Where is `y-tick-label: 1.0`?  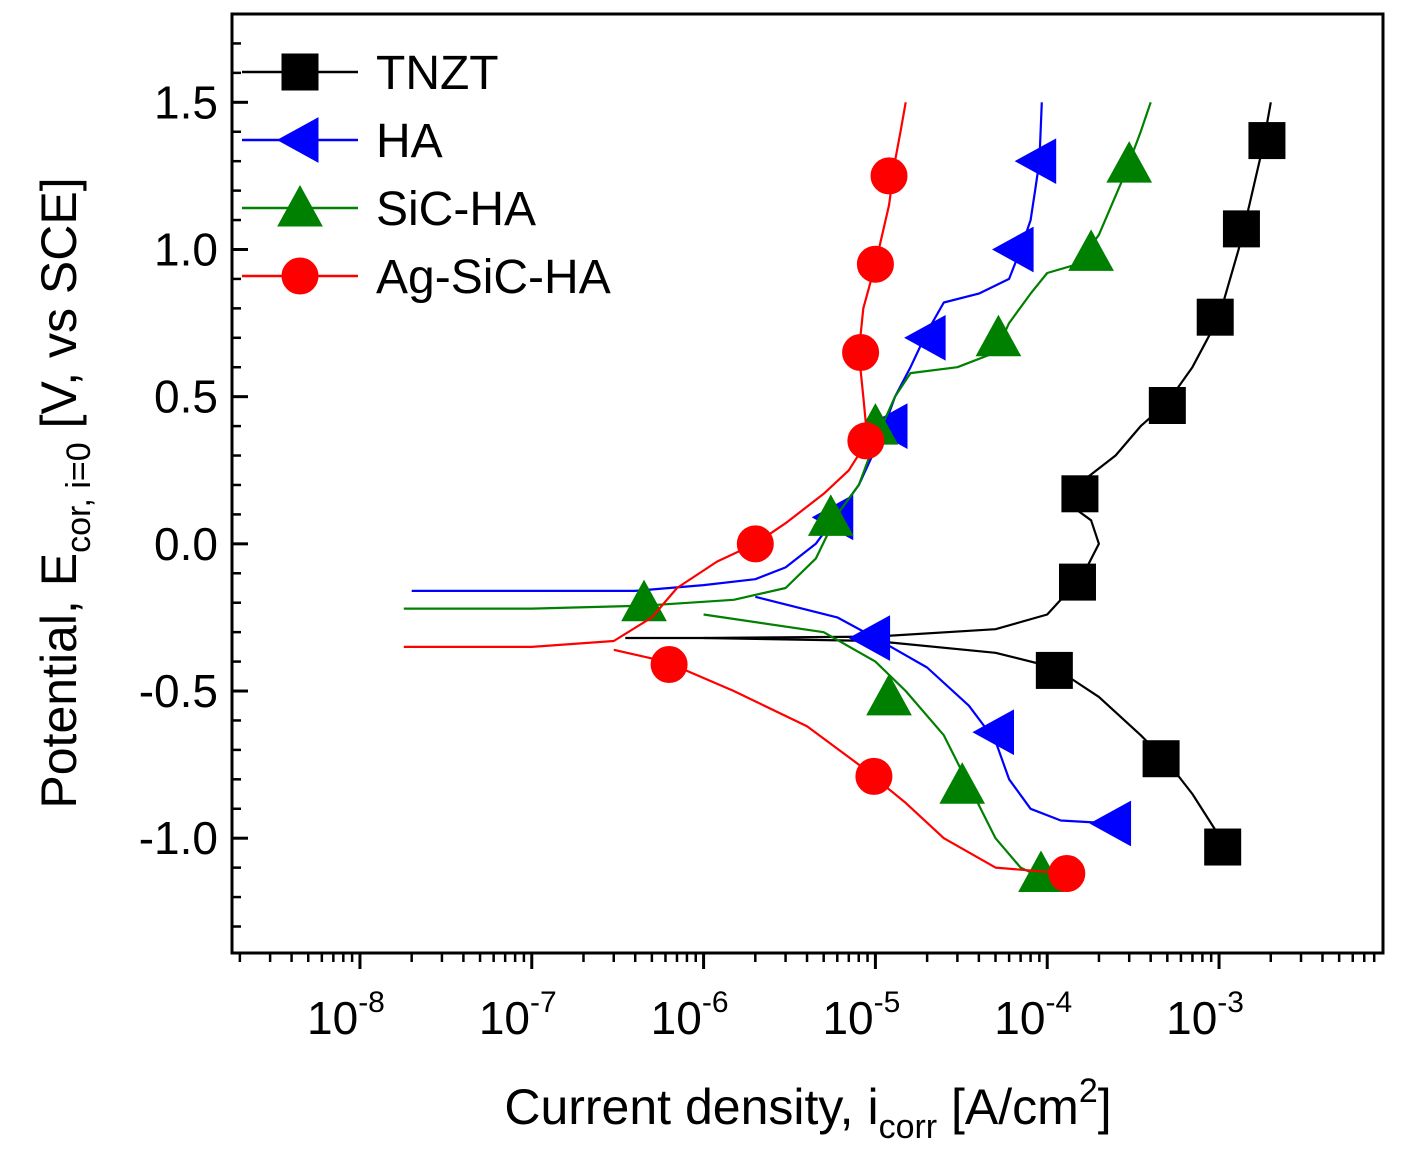 y-tick-label: 1.0 is located at coordinates (186, 249).